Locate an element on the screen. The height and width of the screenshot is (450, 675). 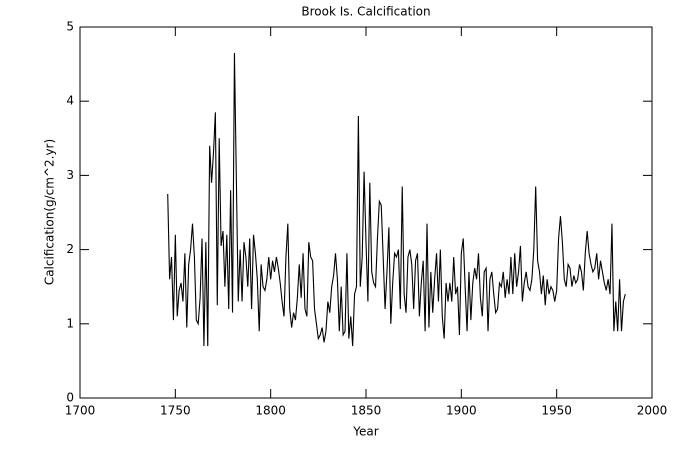
x-tick-label: 2000 is located at coordinates (652, 411).